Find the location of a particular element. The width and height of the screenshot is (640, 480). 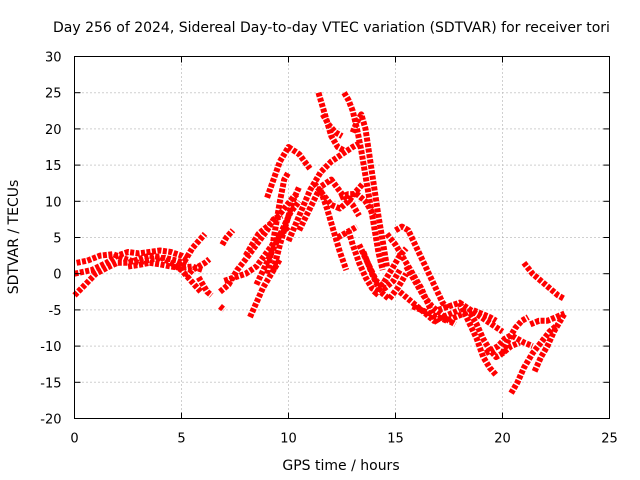

x-tick-label: 0 is located at coordinates (74, 439).